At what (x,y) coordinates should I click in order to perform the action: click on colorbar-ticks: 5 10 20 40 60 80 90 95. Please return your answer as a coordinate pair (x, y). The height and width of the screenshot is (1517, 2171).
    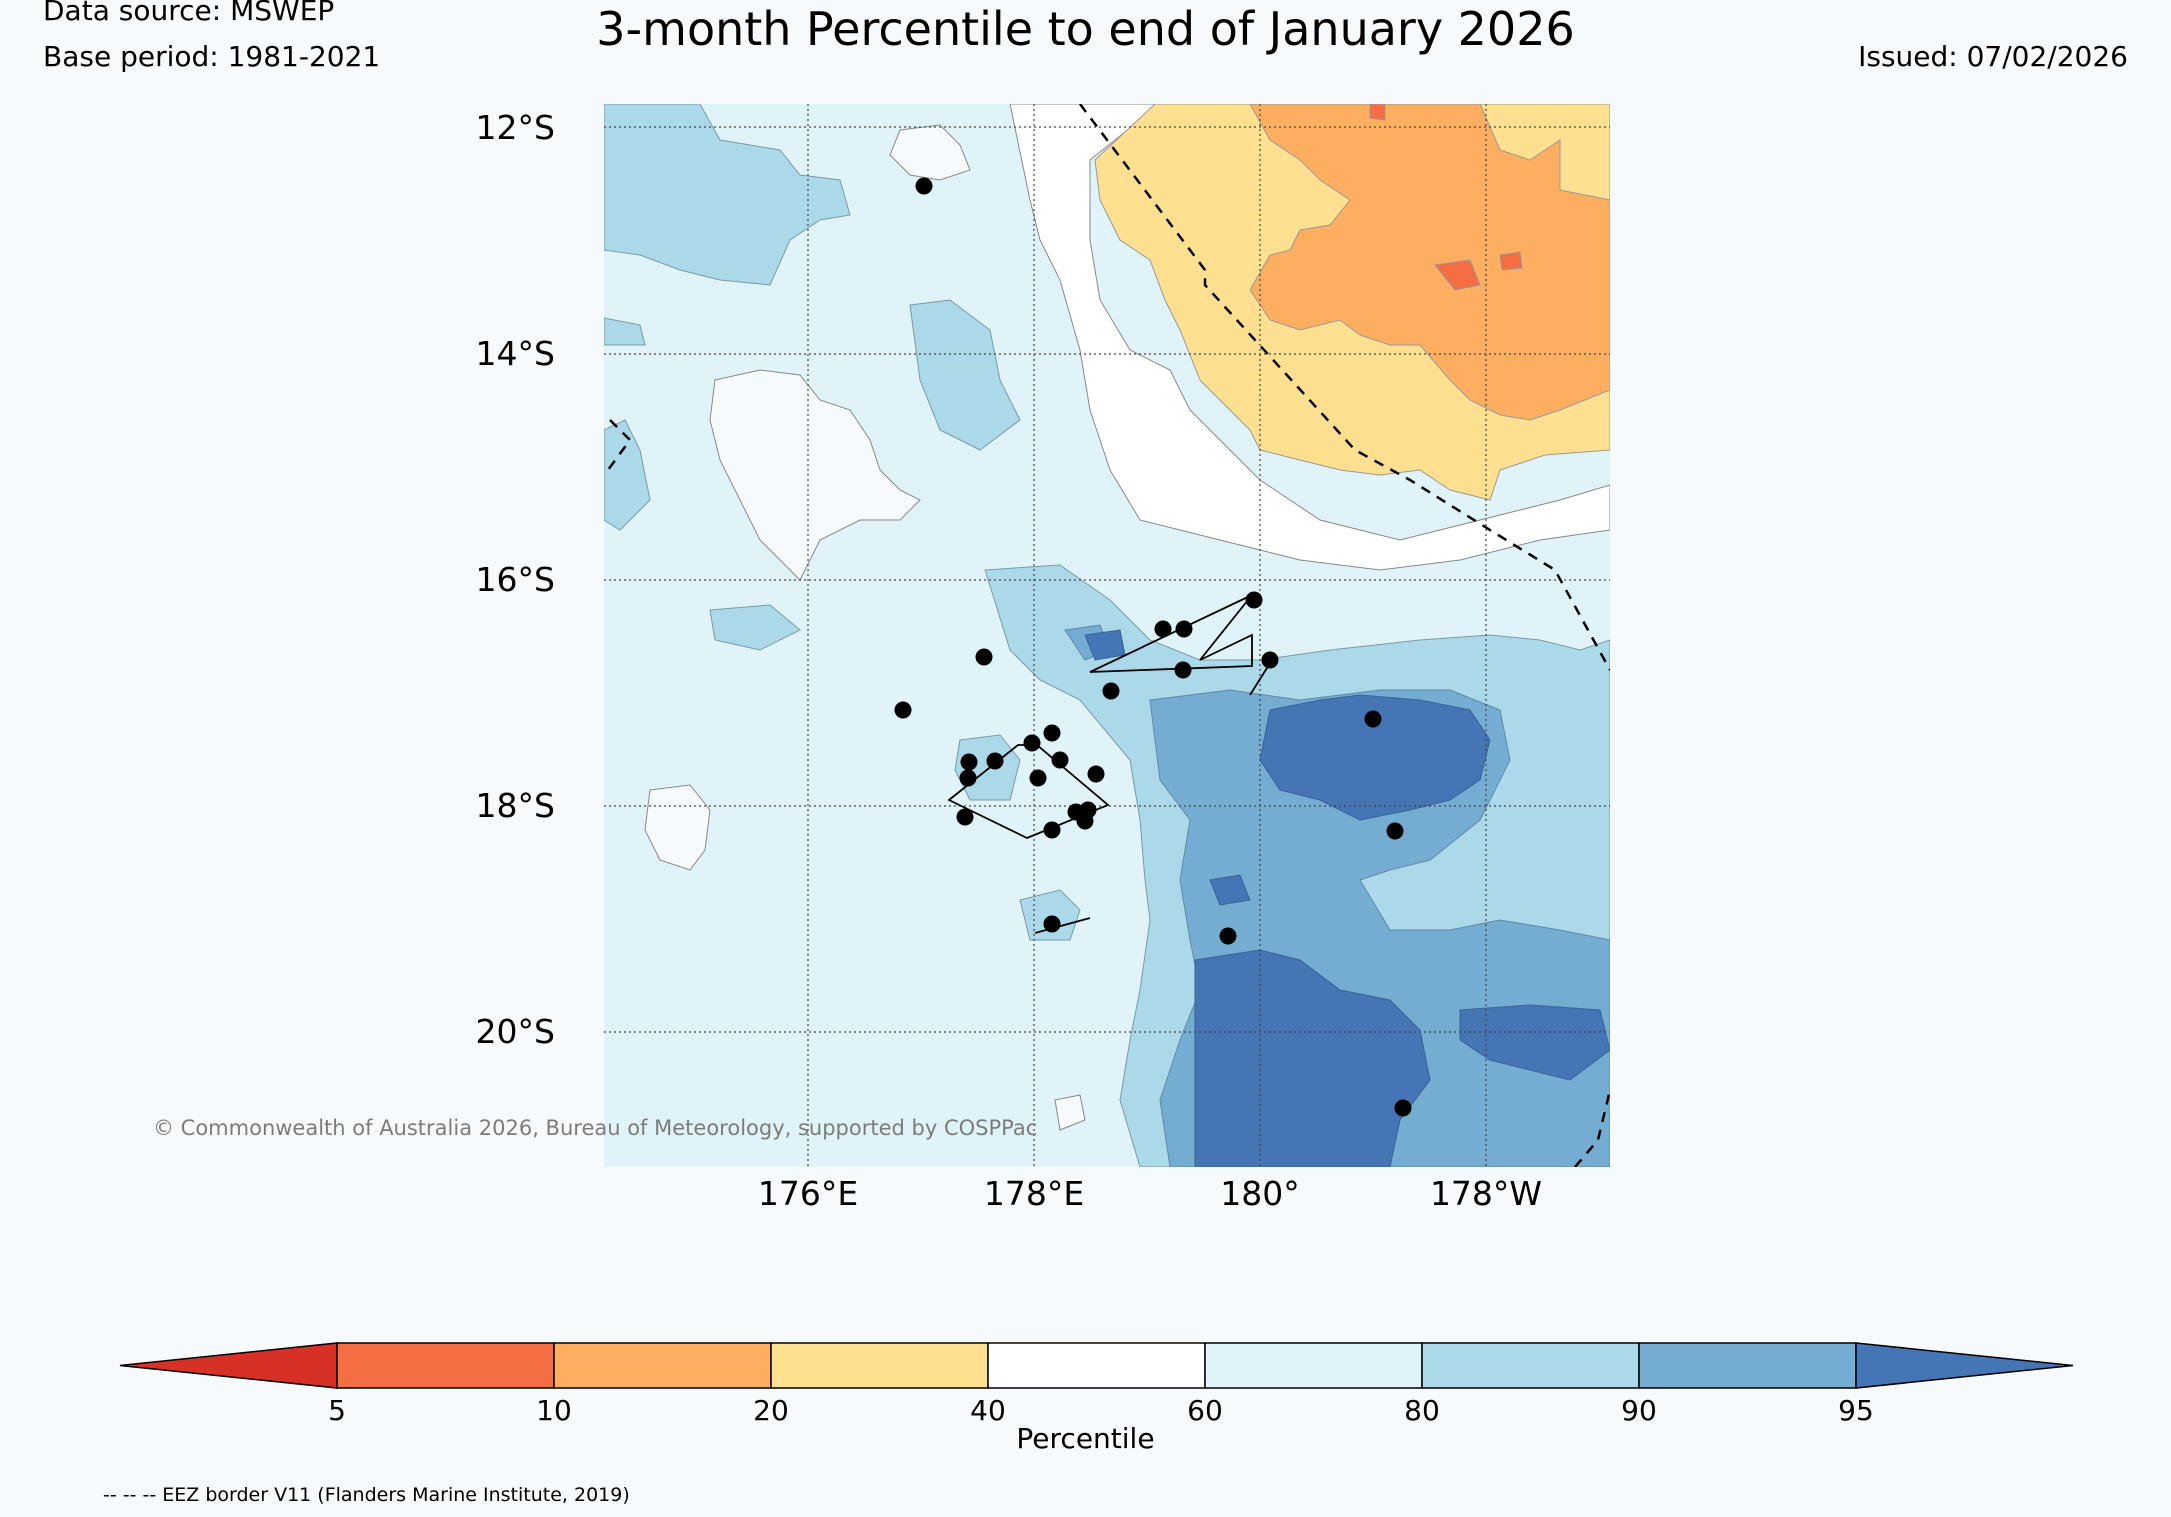
    Looking at the image, I should click on (1101, 1410).